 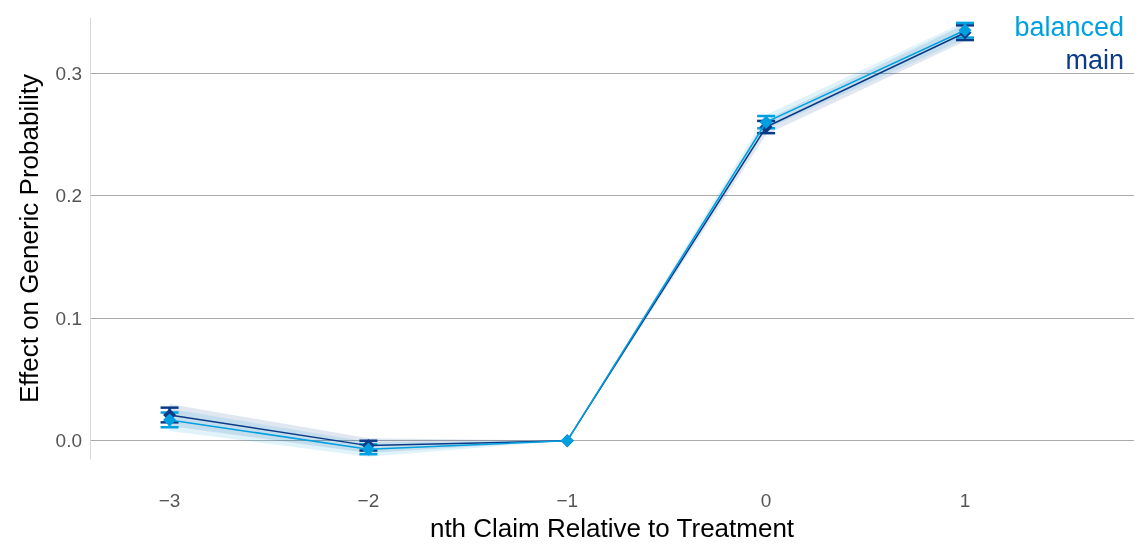 I want to click on x-tick-label: −2, so click(x=368, y=501).